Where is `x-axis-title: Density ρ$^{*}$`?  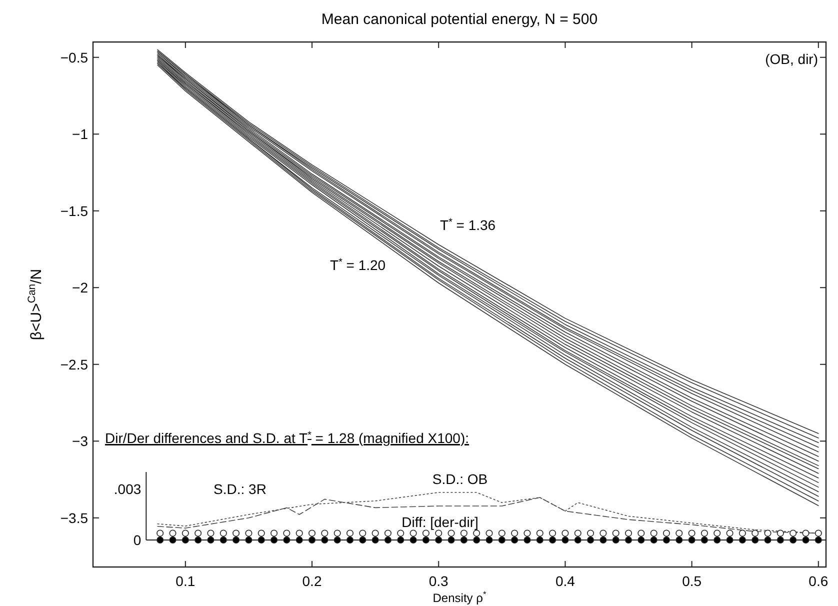 x-axis-title: Density ρ$^{*}$ is located at coordinates (459, 597).